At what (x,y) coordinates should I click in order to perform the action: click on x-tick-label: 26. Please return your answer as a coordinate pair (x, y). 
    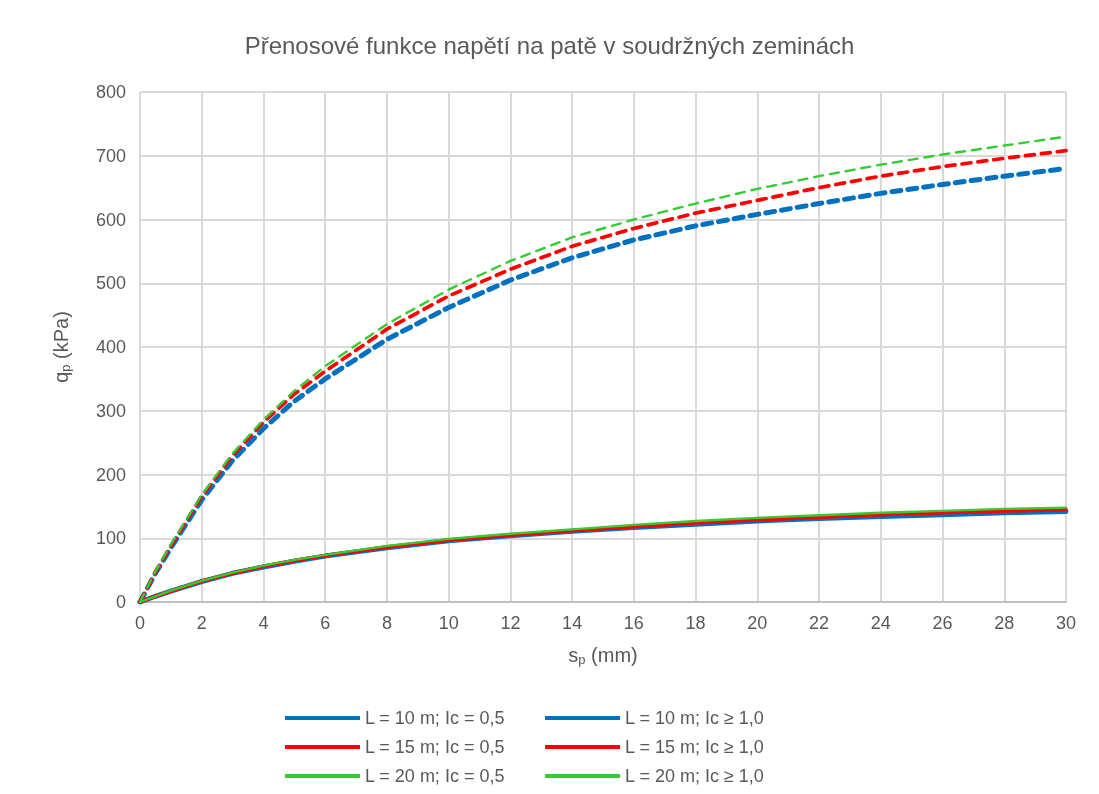
    Looking at the image, I should click on (942, 623).